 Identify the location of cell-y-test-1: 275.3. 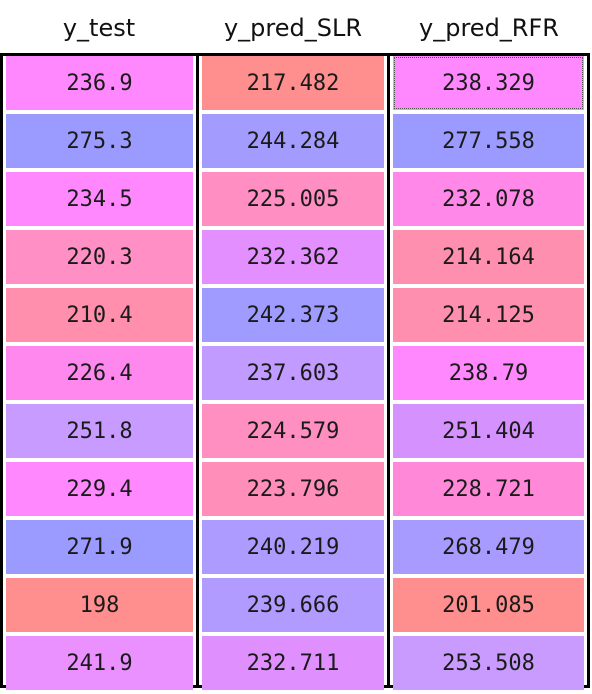
(99, 141).